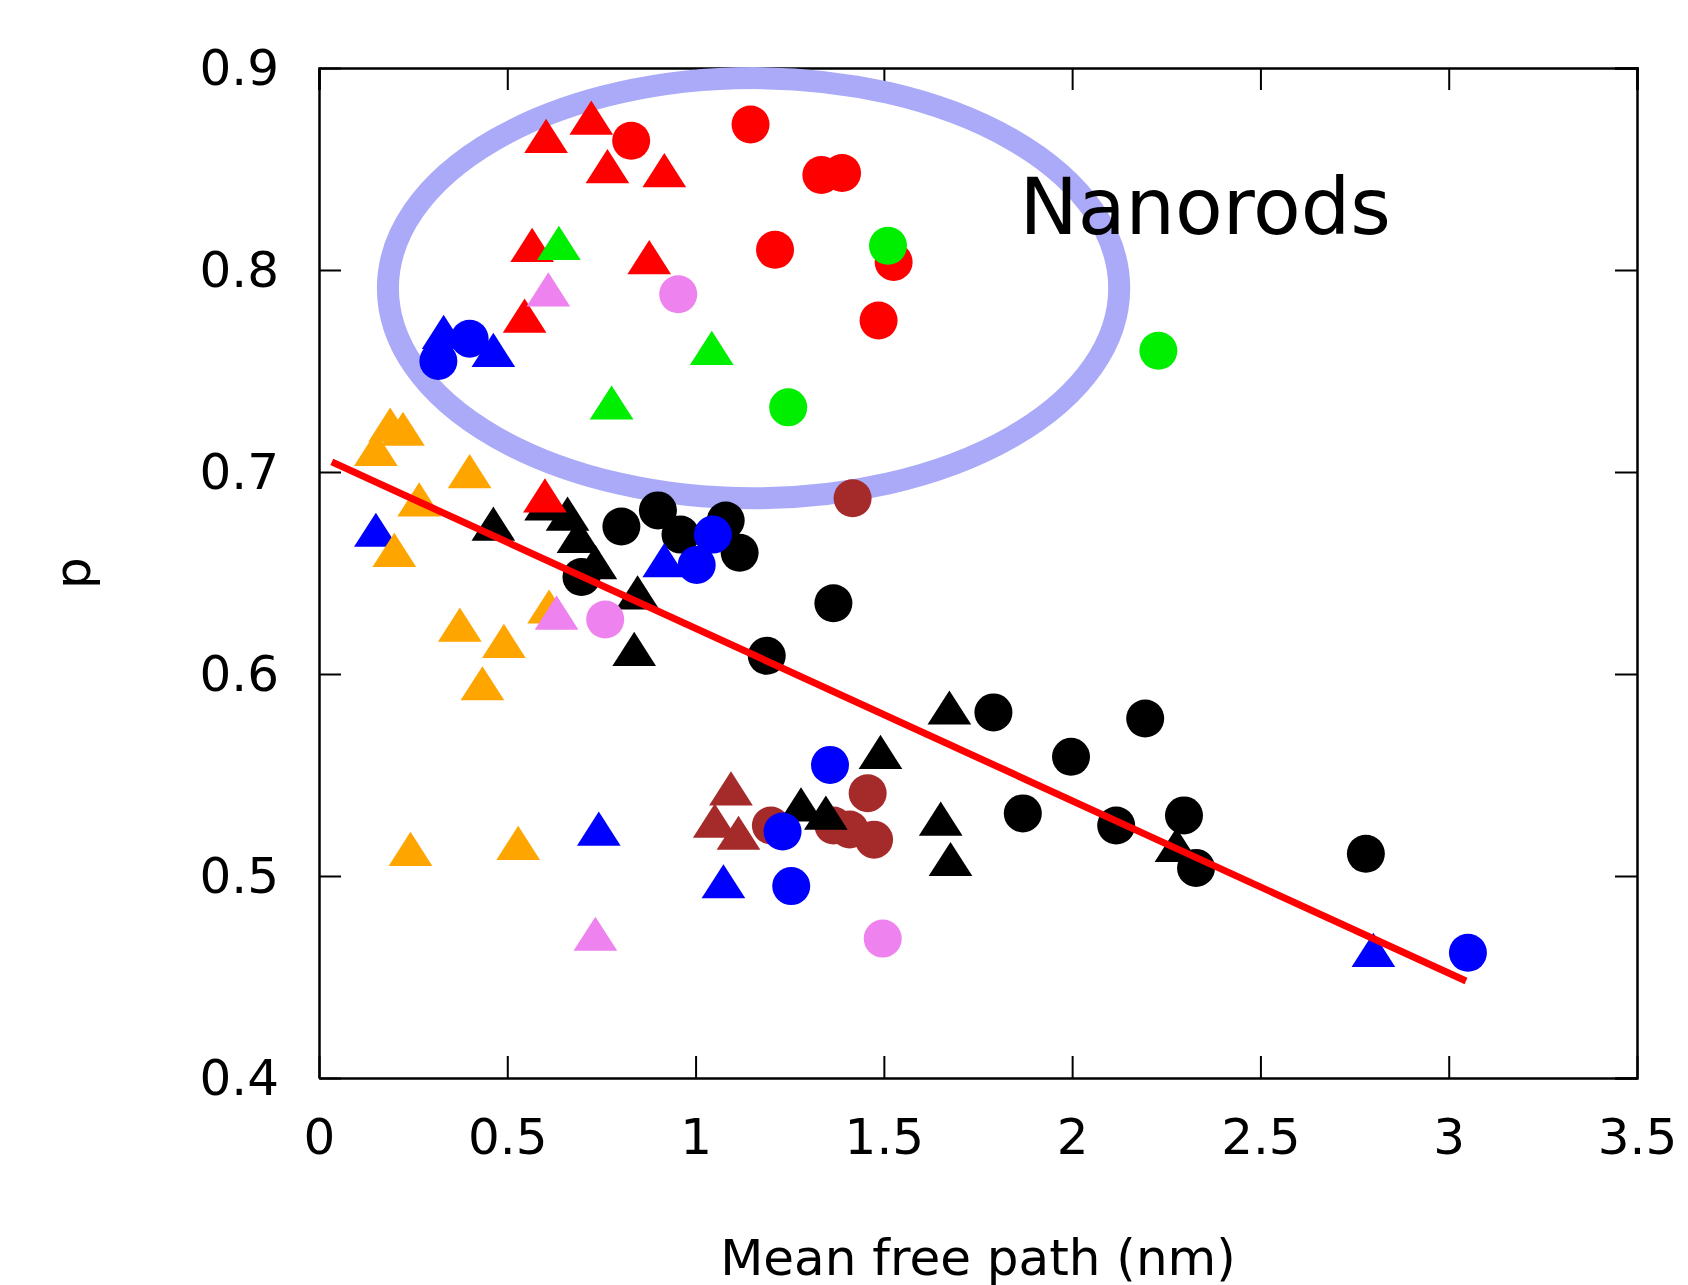  I want to click on annotation: Nanorods, so click(1205, 206).